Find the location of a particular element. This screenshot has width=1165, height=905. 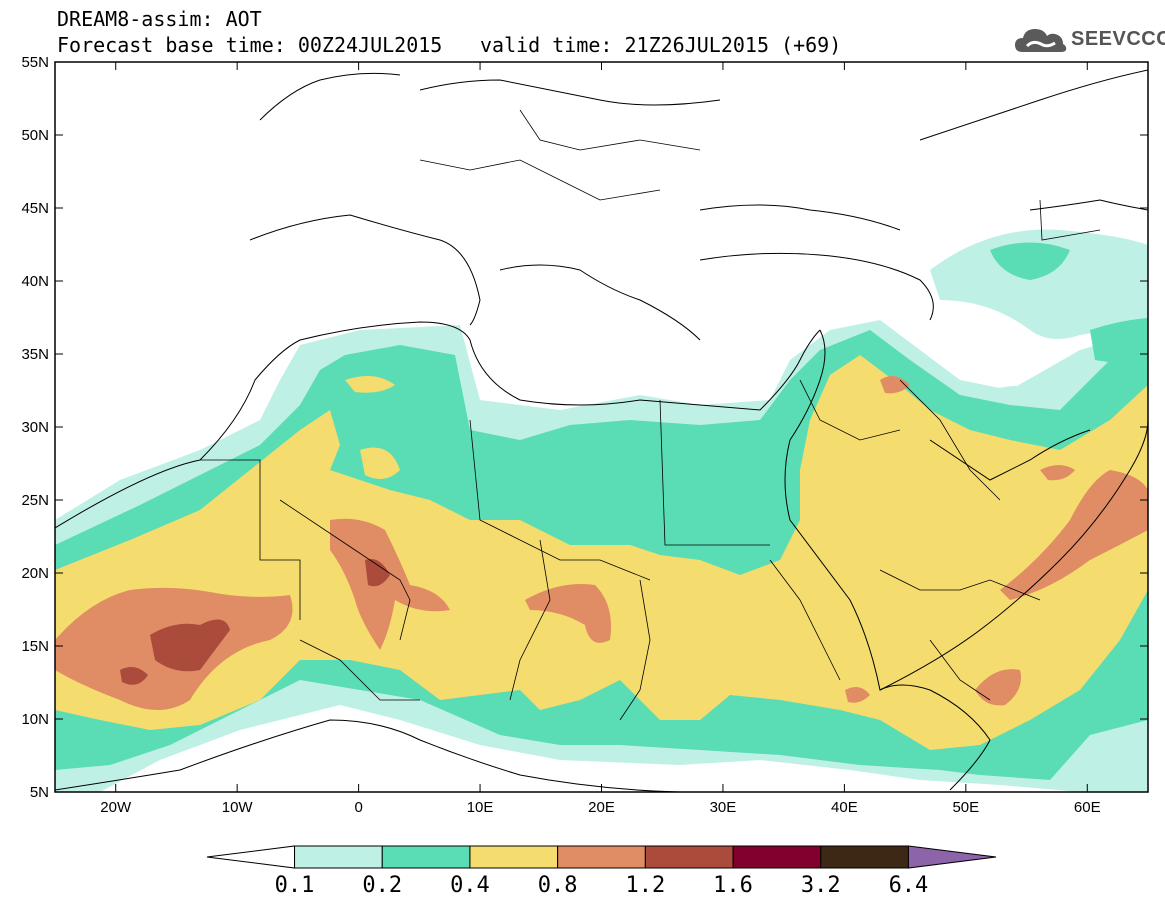

lat-label: 50N is located at coordinates (35, 135).